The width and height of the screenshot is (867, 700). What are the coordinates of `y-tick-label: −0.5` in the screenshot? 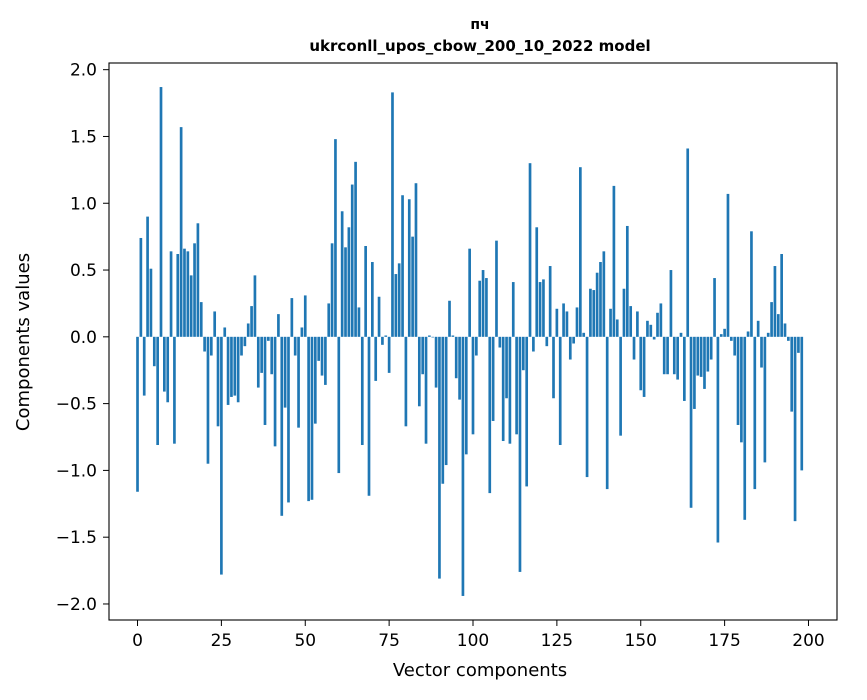 It's located at (76, 405).